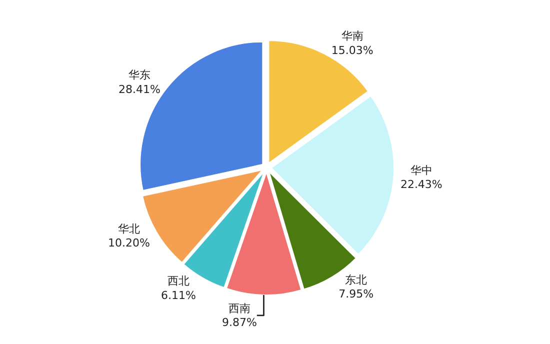  Describe the element at coordinates (421, 170) in the screenshot. I see `slice-label: 华中` at that location.